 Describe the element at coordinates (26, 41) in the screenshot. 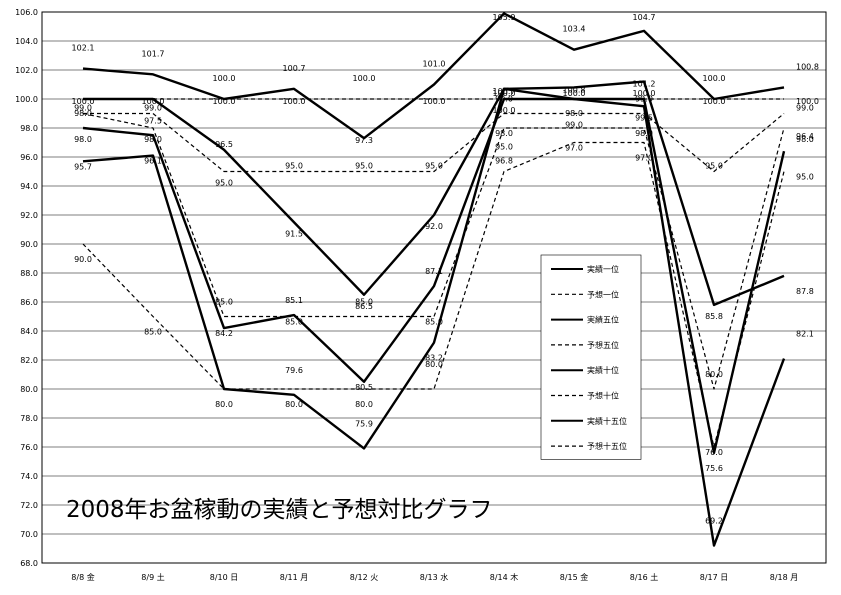

I see `y-tick-label: 104.0` at that location.